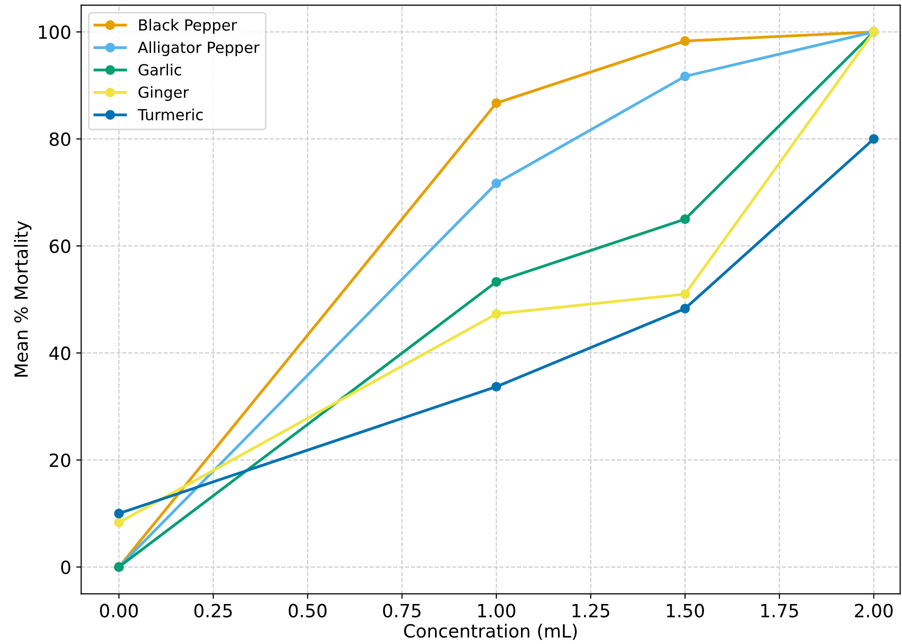 The width and height of the screenshot is (902, 644). I want to click on legend-label: Alligator Pepper, so click(199, 48).